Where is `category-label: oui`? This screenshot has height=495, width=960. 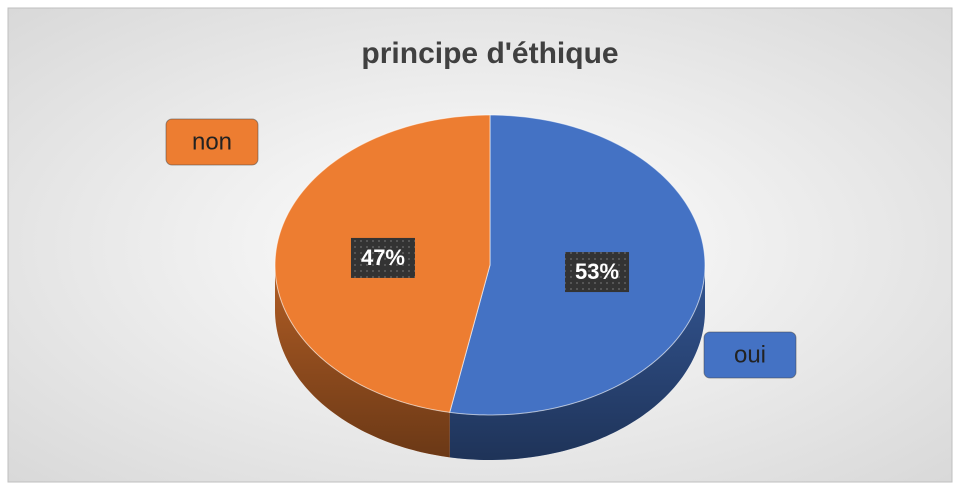 category-label: oui is located at coordinates (750, 354).